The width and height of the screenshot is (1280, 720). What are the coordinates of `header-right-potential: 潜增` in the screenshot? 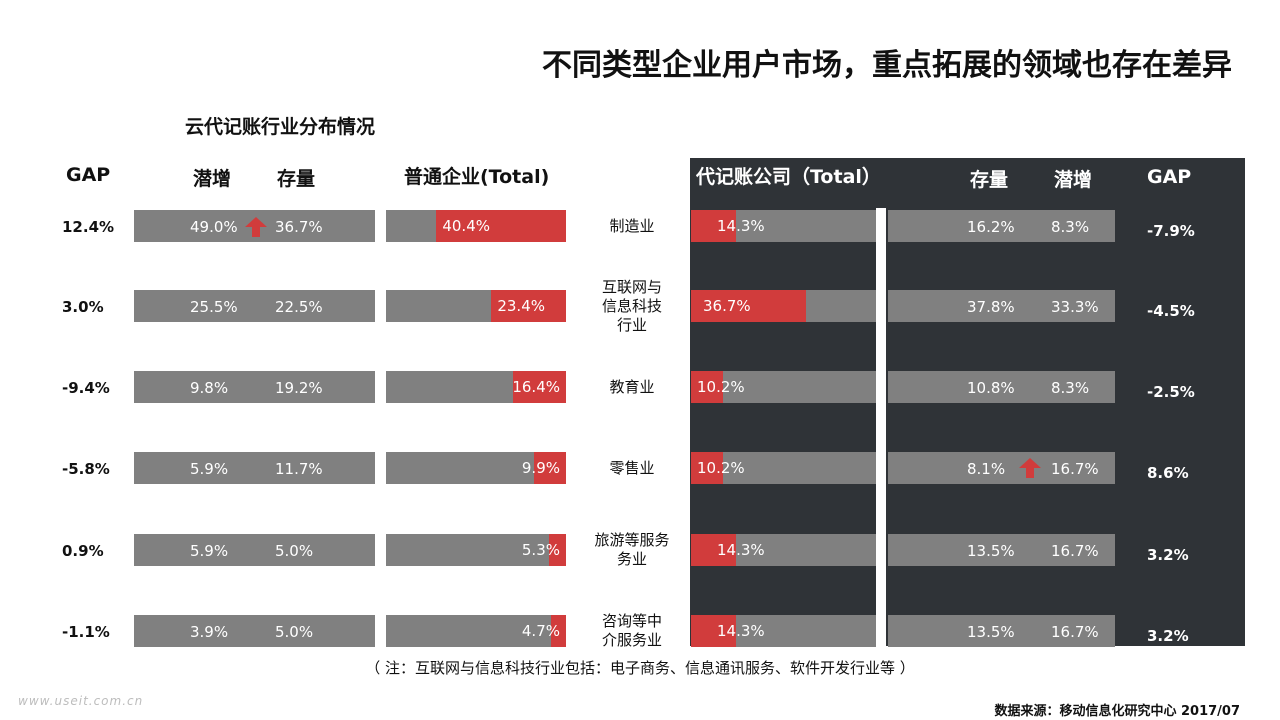 It's located at (1073, 180).